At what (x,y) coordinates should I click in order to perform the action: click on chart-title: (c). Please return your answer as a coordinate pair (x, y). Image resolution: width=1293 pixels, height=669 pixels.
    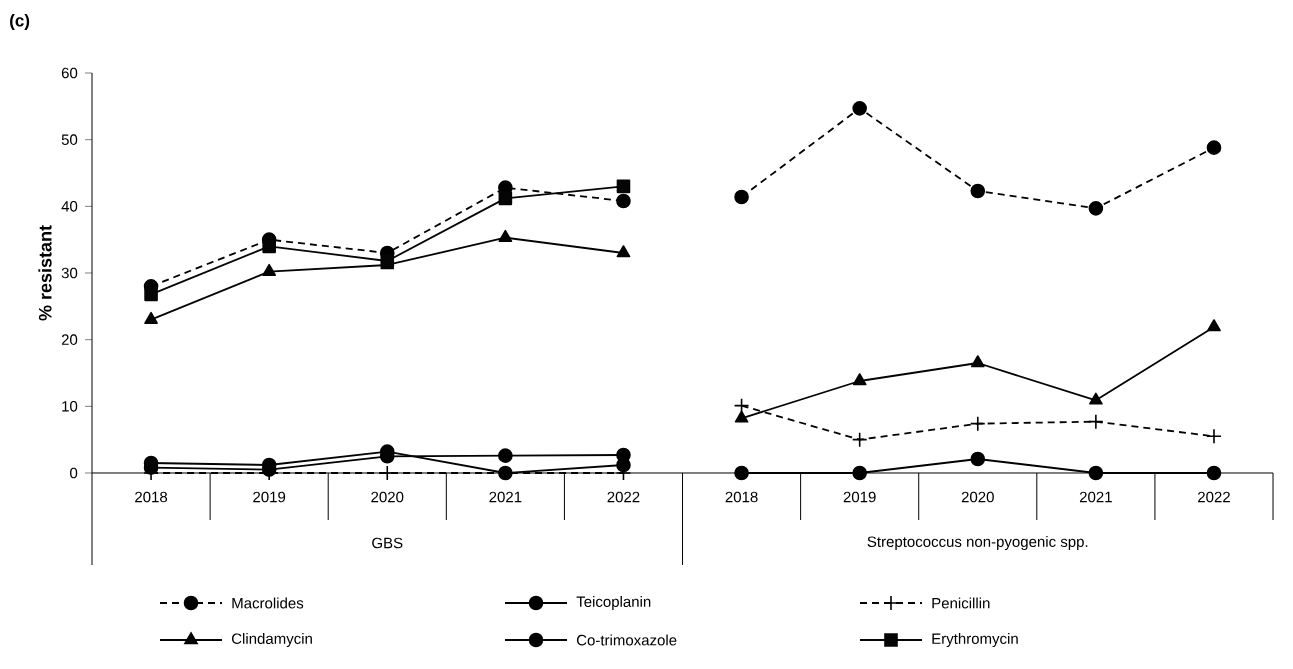
    Looking at the image, I should click on (20, 22).